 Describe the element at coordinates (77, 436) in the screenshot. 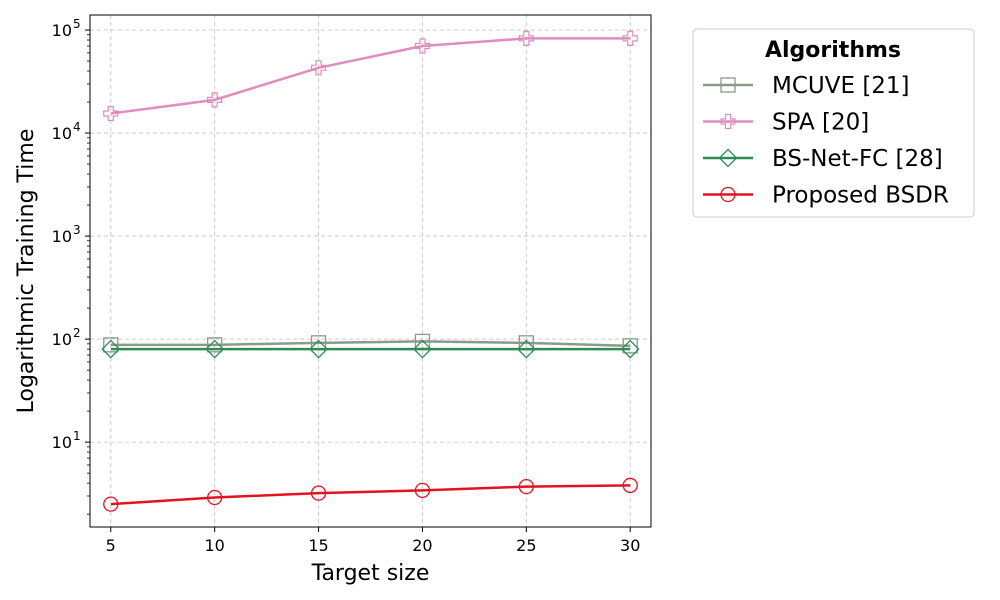

I see `y-tick-exponent: 1` at that location.